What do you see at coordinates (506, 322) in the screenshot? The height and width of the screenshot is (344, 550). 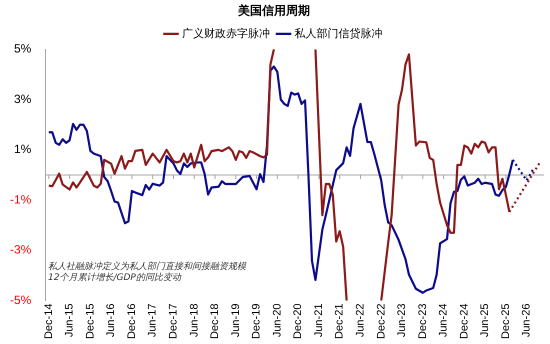 I see `x-tick-label: Dec-25` at bounding box center [506, 322].